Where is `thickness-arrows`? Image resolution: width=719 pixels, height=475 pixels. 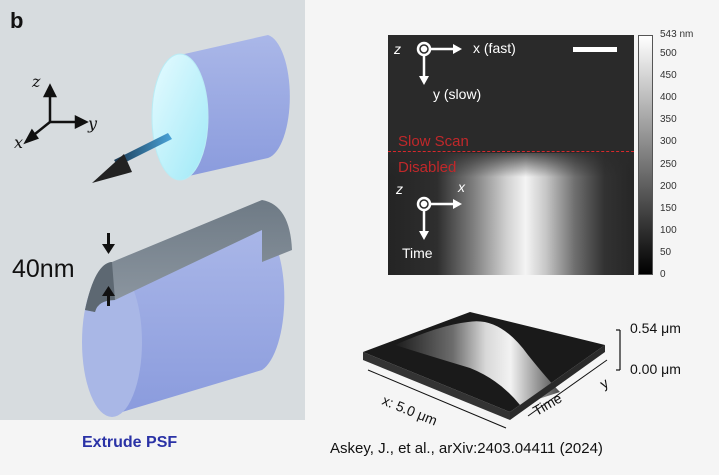
thickness-arrows is located at coordinates (108, 269).